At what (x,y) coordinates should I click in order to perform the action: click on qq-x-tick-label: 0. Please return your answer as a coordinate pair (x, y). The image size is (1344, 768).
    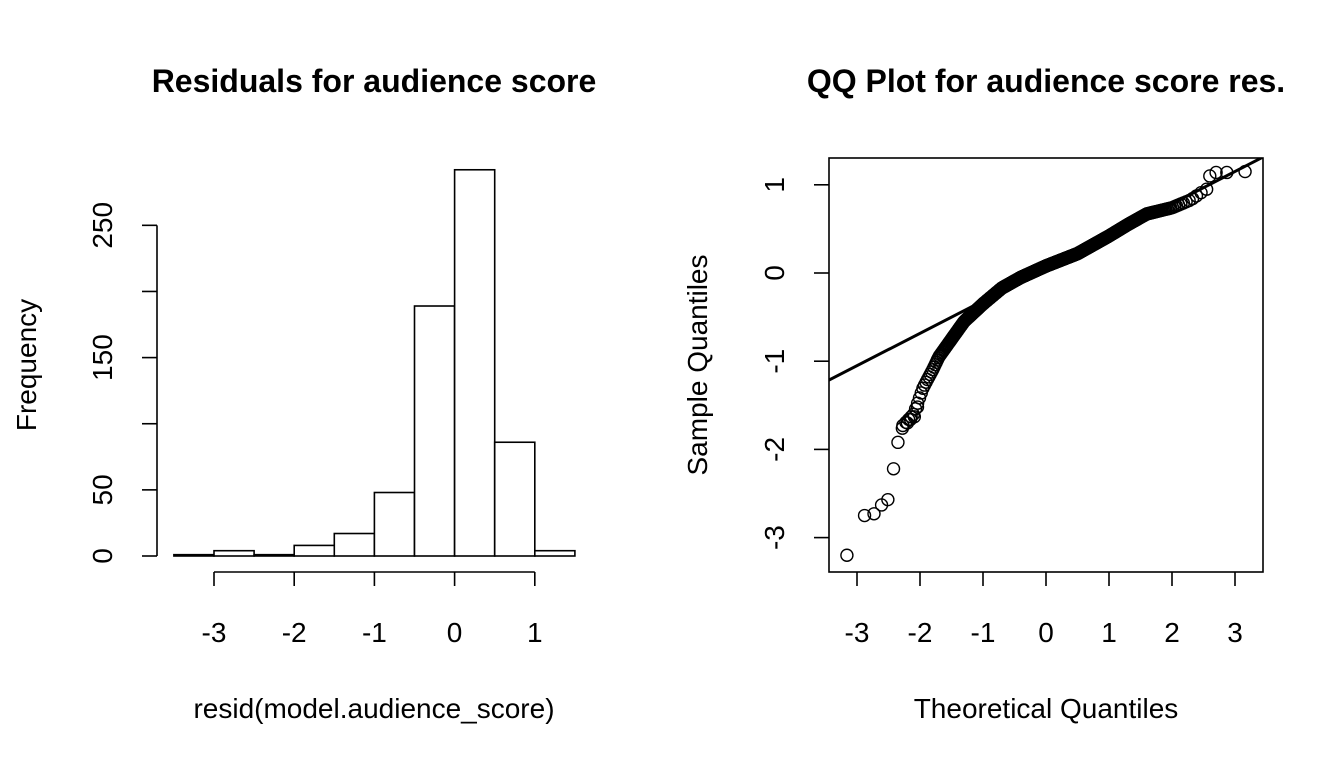
    Looking at the image, I should click on (1046, 632).